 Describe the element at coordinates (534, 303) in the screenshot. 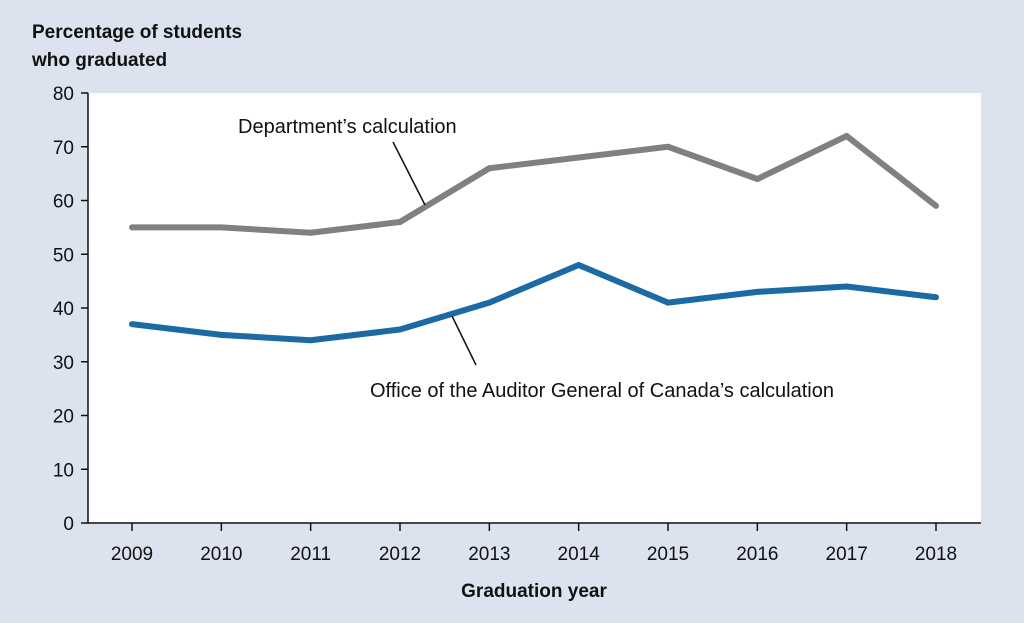

I see `series-line-oag` at that location.